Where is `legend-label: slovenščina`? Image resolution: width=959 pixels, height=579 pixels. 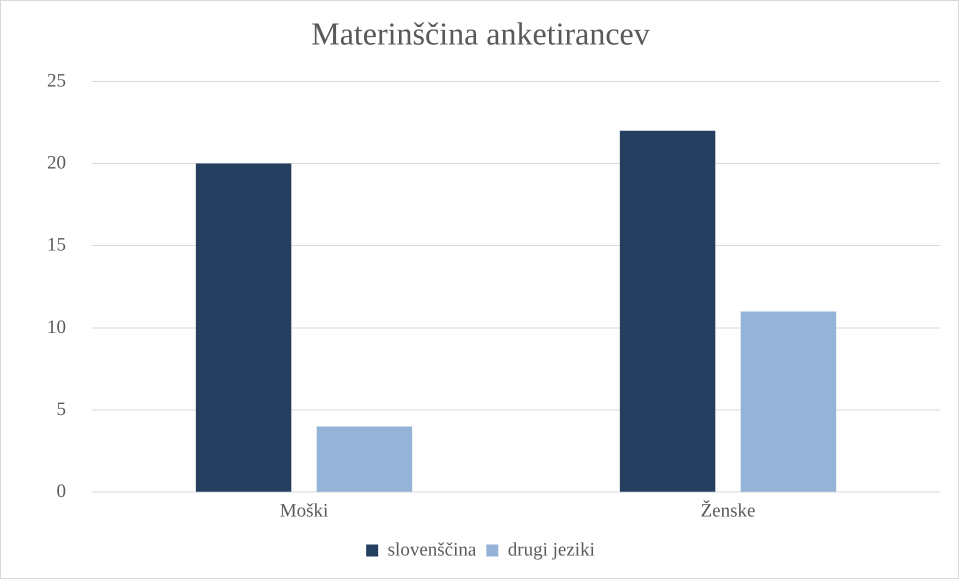
legend-label: slovenščina is located at coordinates (432, 549).